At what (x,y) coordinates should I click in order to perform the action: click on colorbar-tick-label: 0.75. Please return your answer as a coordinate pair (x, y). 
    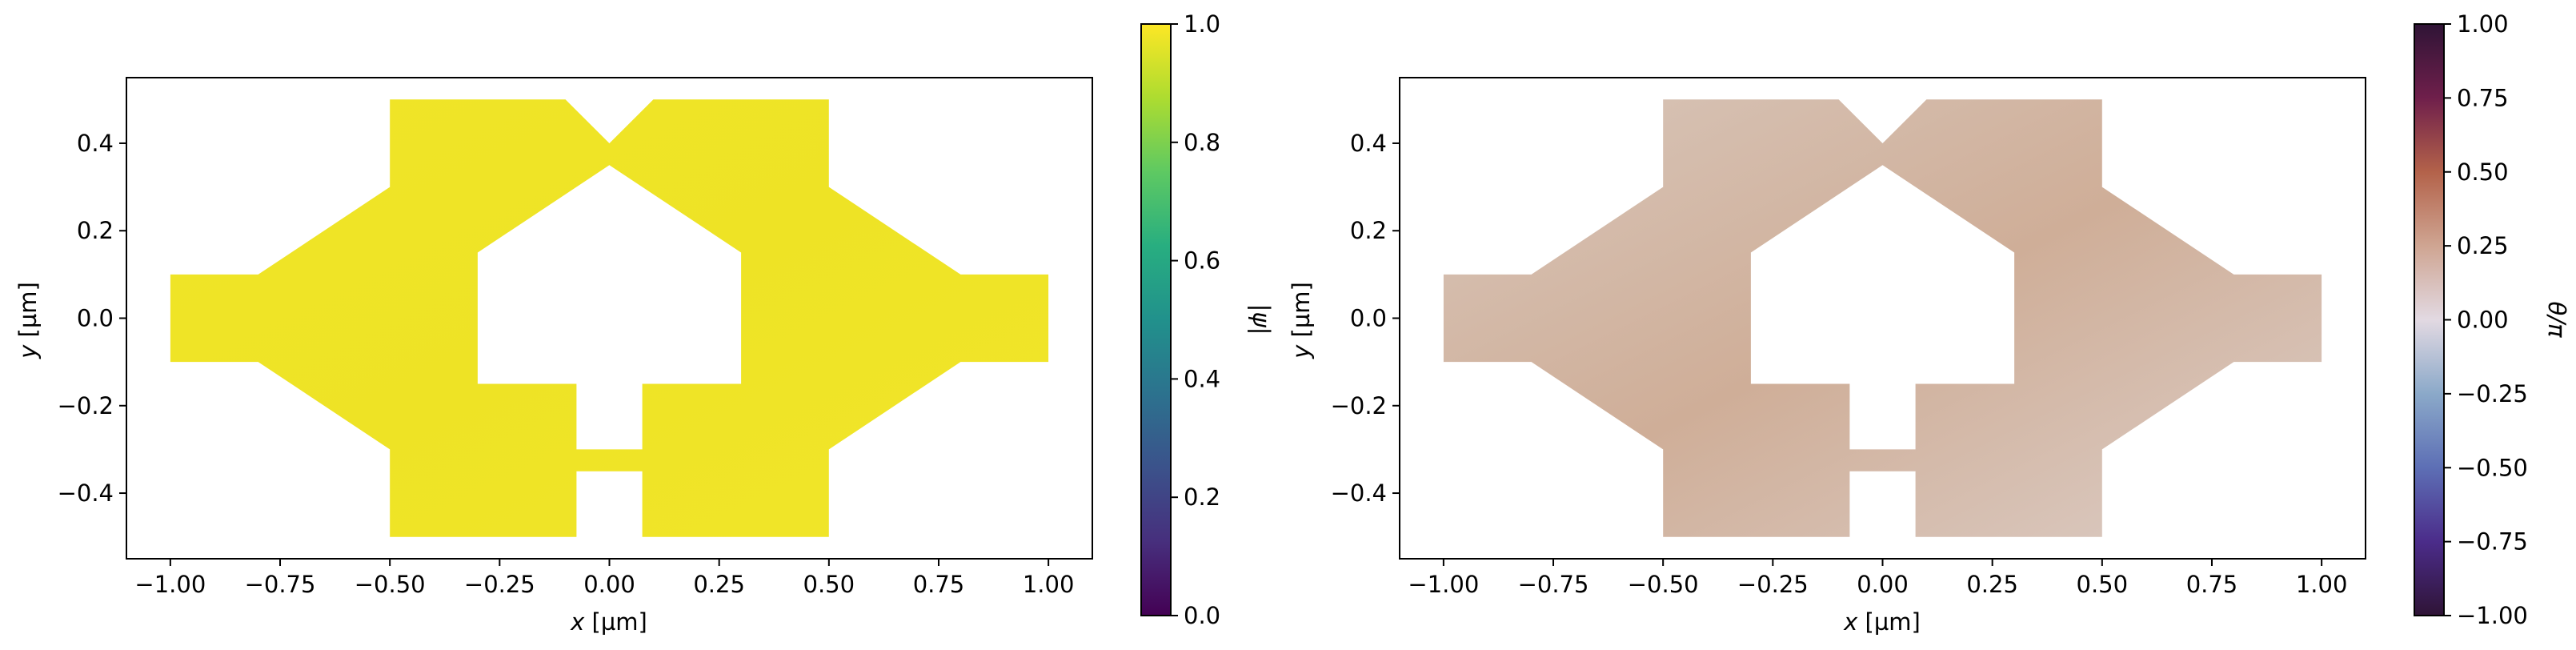
    Looking at the image, I should click on (2483, 97).